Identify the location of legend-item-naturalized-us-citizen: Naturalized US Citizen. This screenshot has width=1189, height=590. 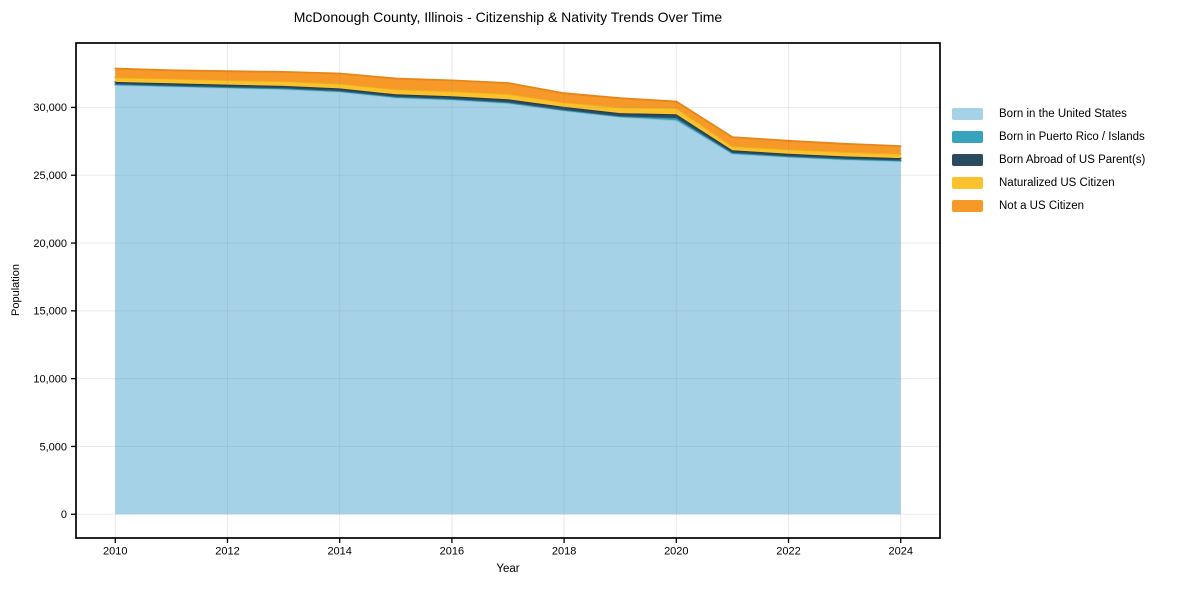
(1048, 182).